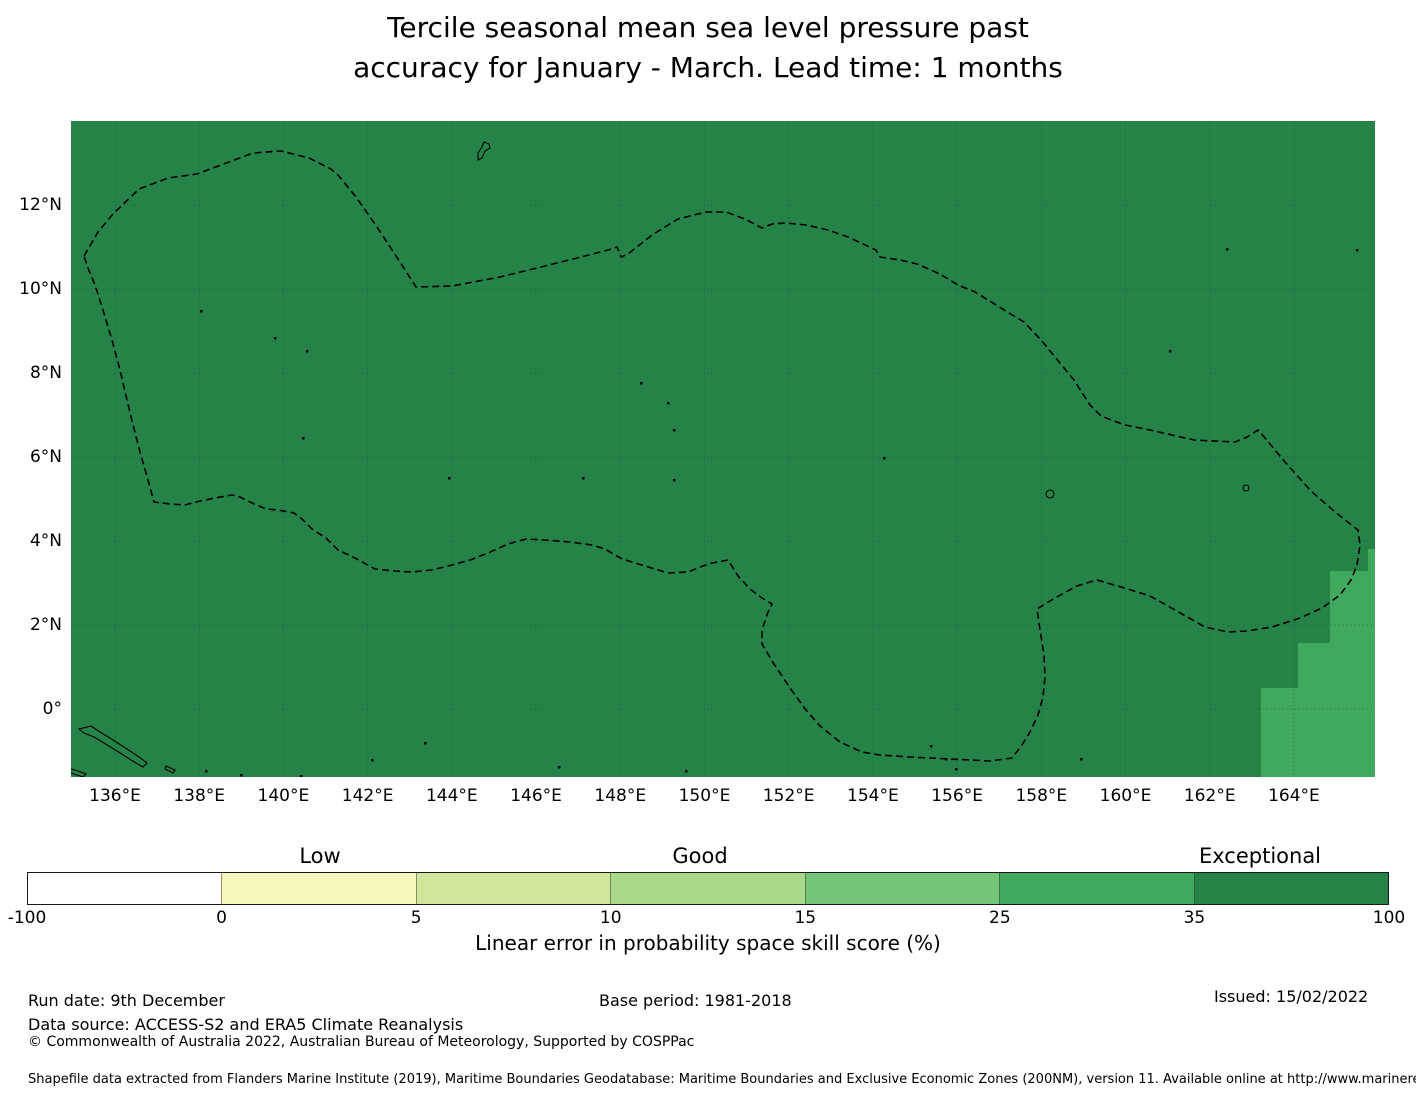 The image size is (1416, 1095). Describe the element at coordinates (1246, 488) in the screenshot. I see `kosrae-island` at that location.